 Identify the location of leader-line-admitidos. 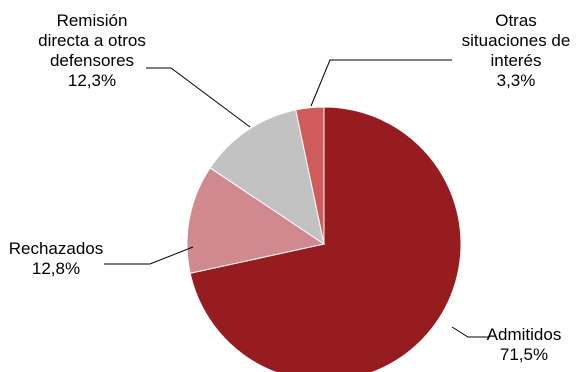
(470, 332).